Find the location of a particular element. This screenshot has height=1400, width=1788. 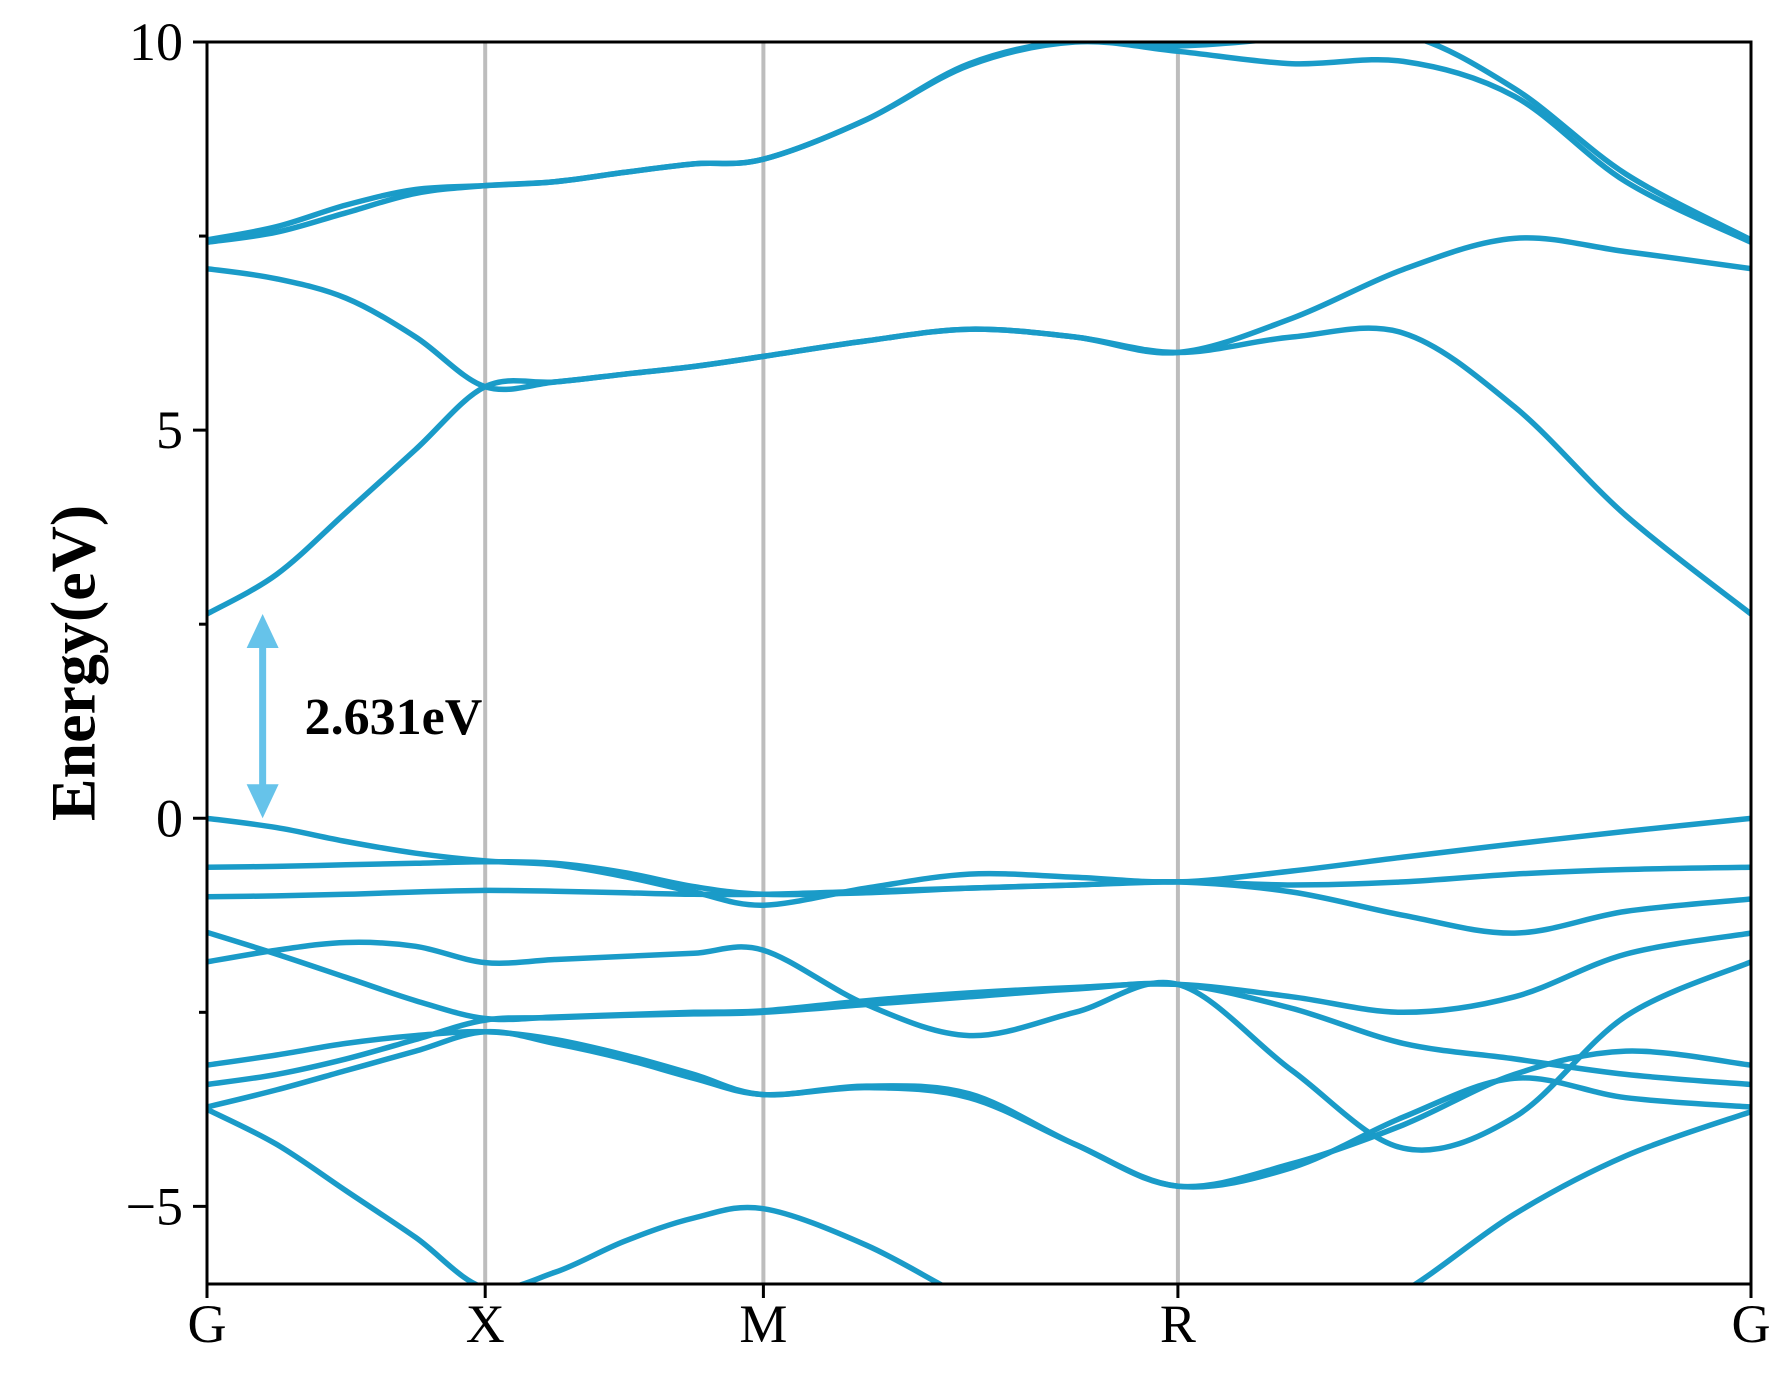

y-tick-label: 10 is located at coordinates (156, 42).